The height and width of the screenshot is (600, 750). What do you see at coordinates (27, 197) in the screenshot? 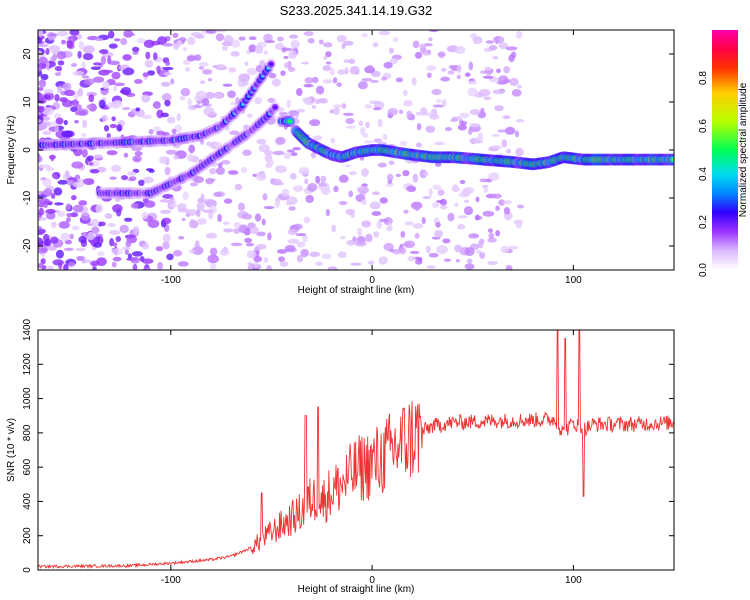
I see `y-tick-label: -10` at bounding box center [27, 197].